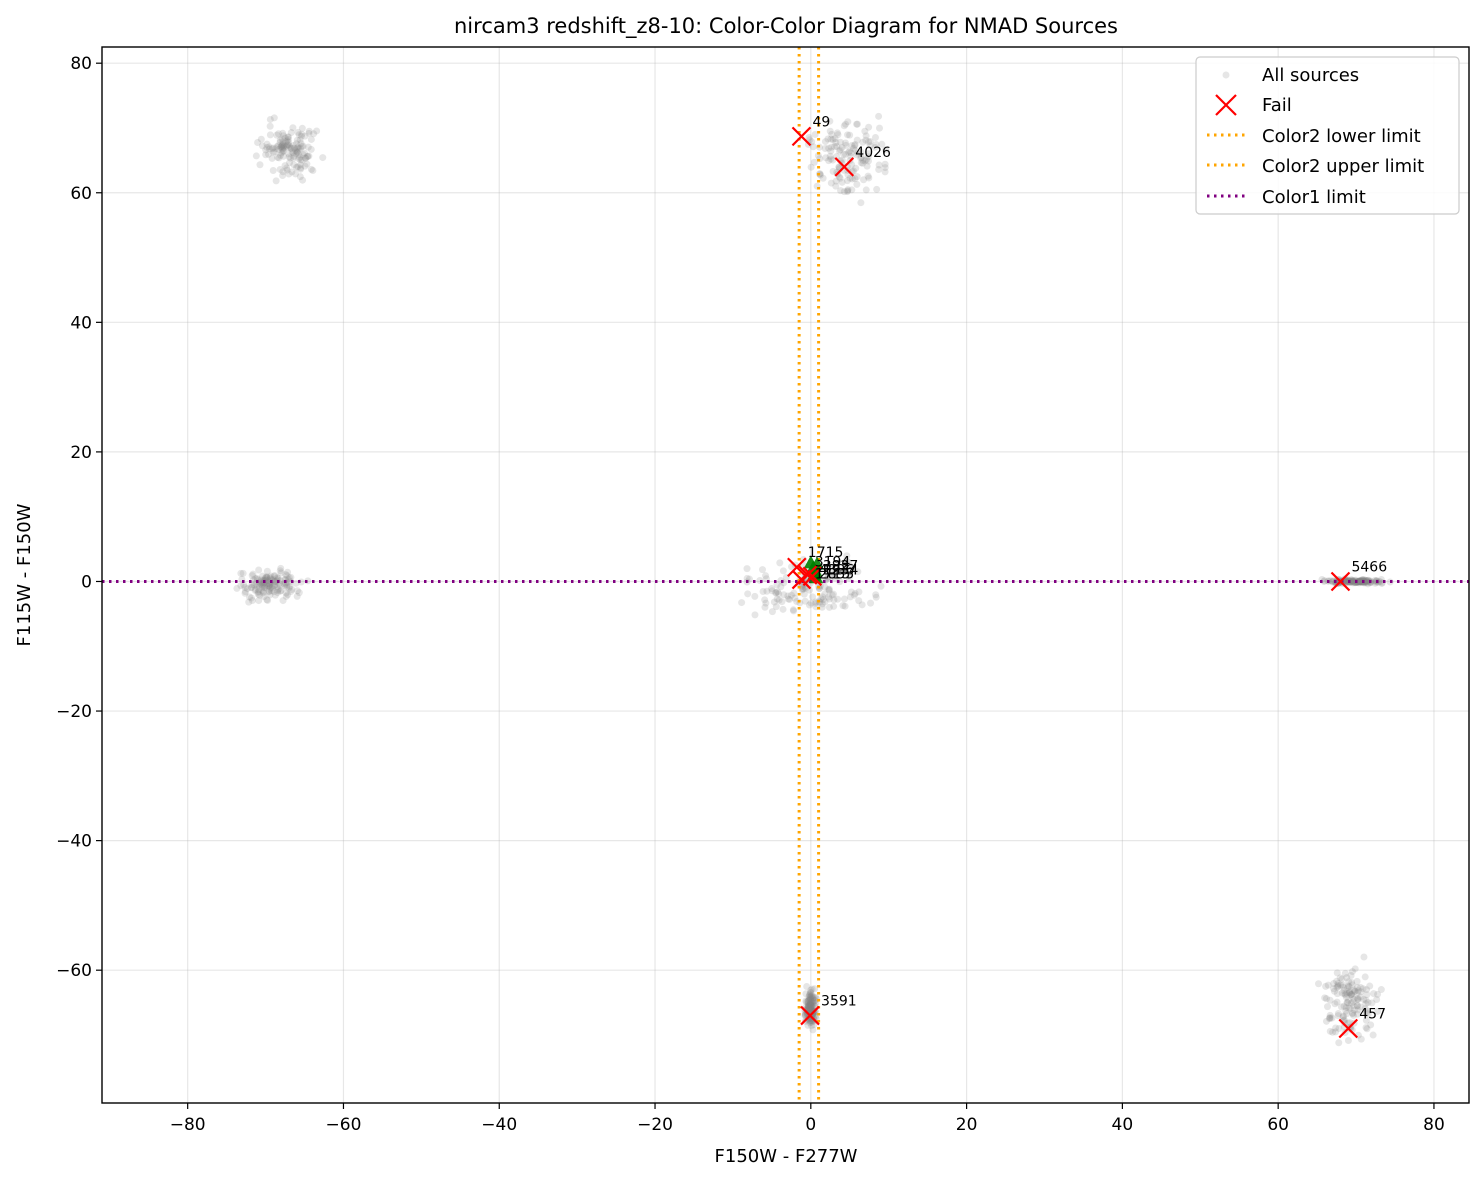 This screenshot has height=1181, width=1484. Describe the element at coordinates (24, 574) in the screenshot. I see `y-axis-title: F115W - F150W` at that location.